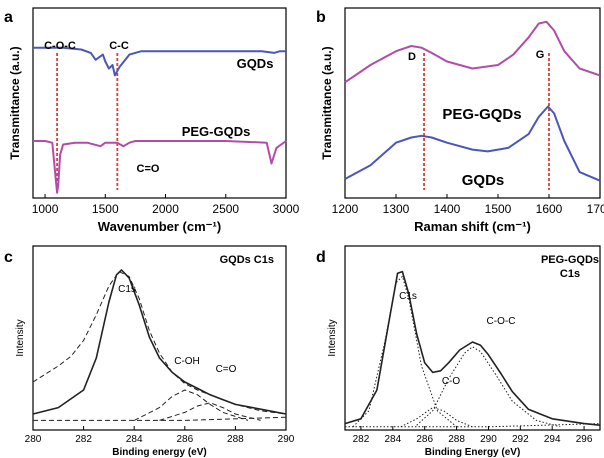 Image resolution: width=604 pixels, height=458 pixels. What do you see at coordinates (247, 260) in the screenshot?
I see `chart-title: GQDs C1s` at bounding box center [247, 260].